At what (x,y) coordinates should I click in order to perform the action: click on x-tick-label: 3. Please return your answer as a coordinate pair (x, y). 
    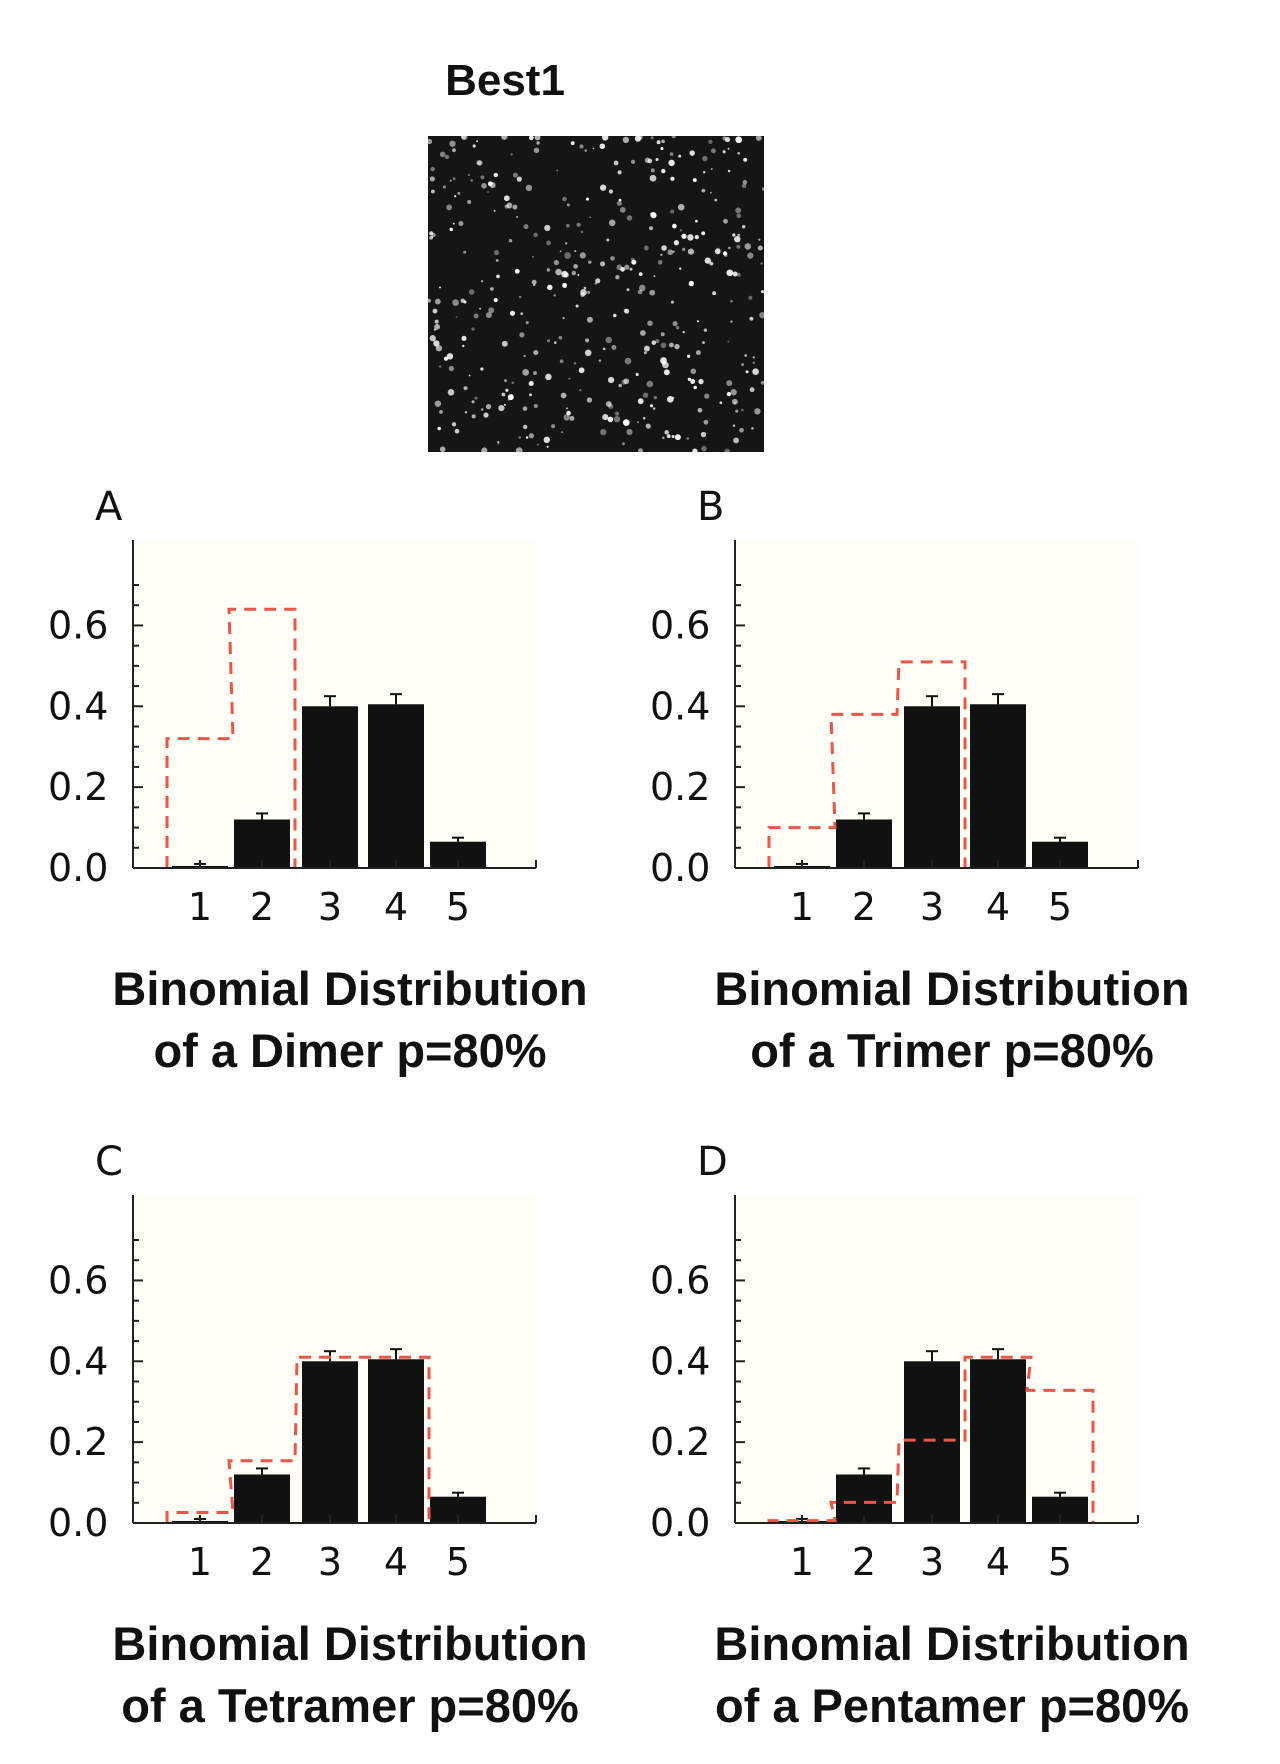
    Looking at the image, I should click on (932, 1562).